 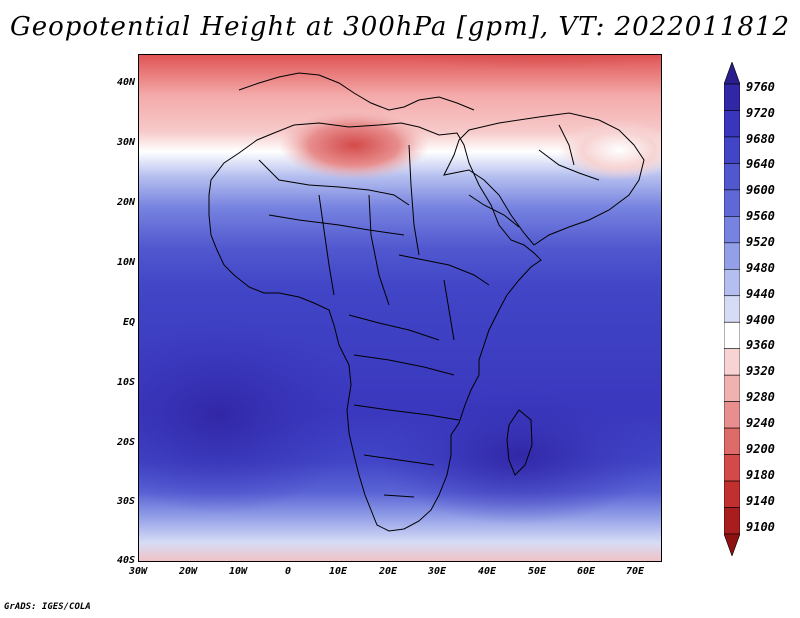 I want to click on lon-label-0: 0, so click(x=288, y=571).